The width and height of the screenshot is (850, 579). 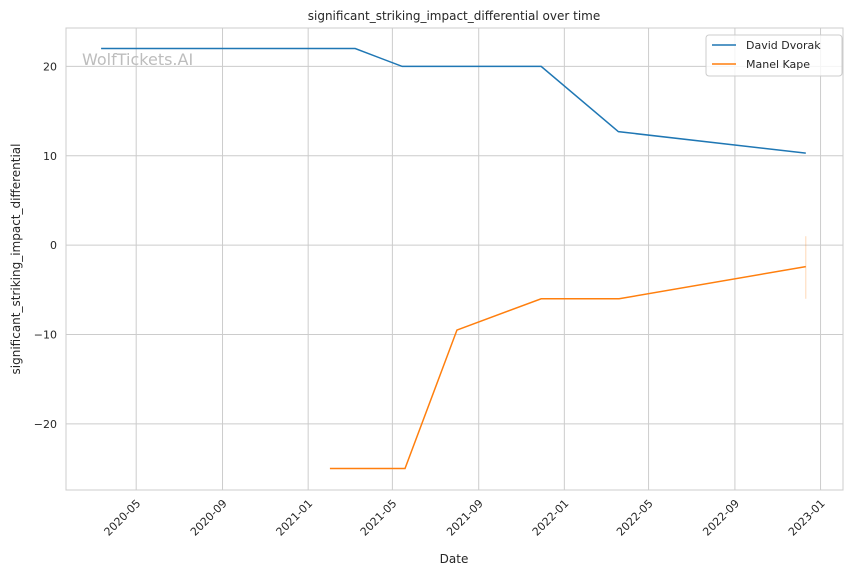 What do you see at coordinates (50, 156) in the screenshot?
I see `y-tick-label: 10` at bounding box center [50, 156].